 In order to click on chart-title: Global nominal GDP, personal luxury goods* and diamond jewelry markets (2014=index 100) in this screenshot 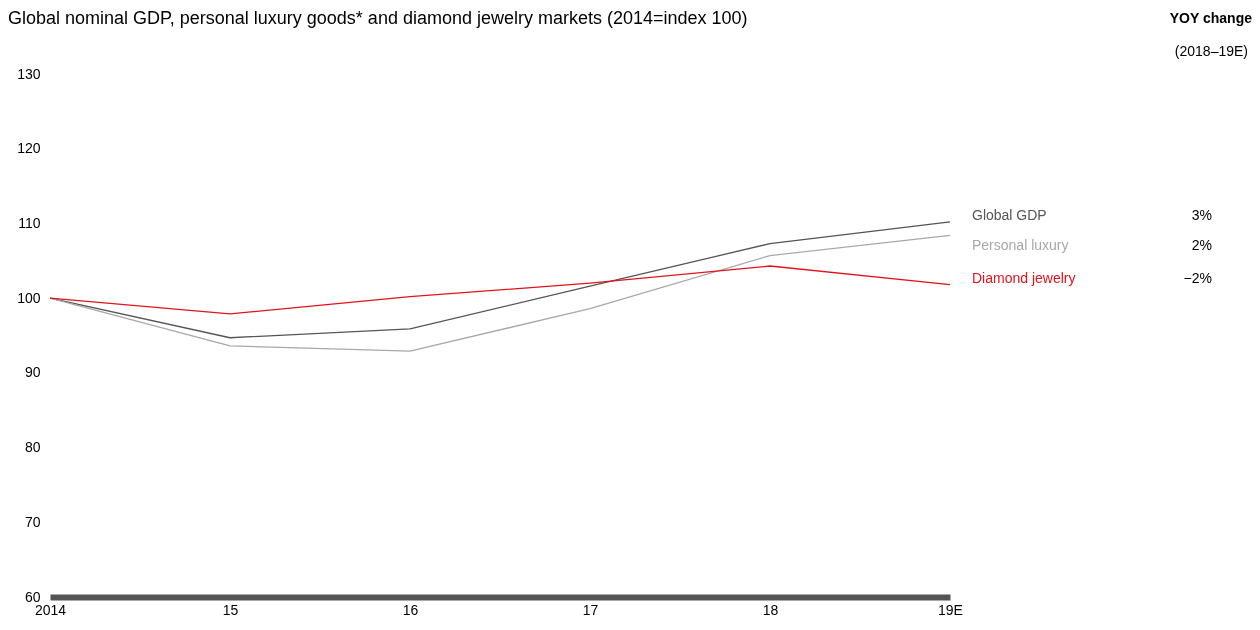, I will do `click(378, 18)`.